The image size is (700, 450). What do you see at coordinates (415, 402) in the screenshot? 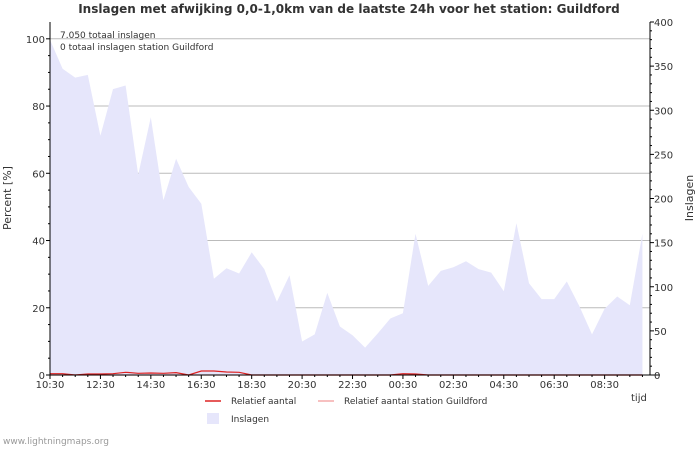
I see `legend-label-relatief-aantal-station: Relatief aantal station Guildford` at bounding box center [415, 402].